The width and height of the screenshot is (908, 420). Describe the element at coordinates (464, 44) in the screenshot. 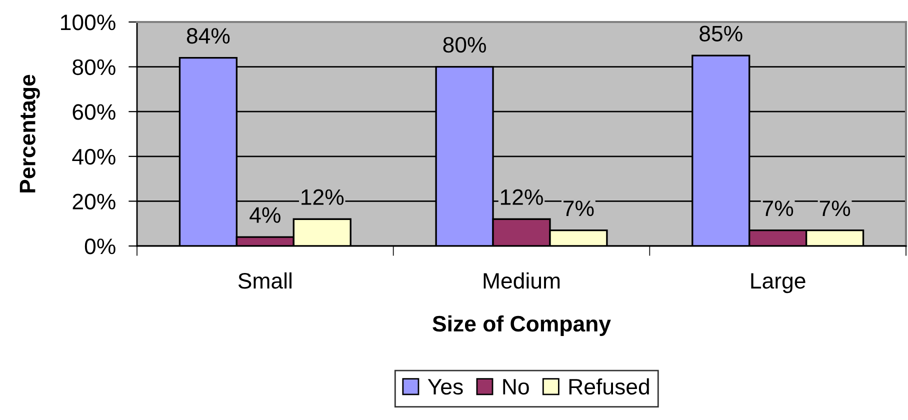

I see `data-label: 80%` at that location.